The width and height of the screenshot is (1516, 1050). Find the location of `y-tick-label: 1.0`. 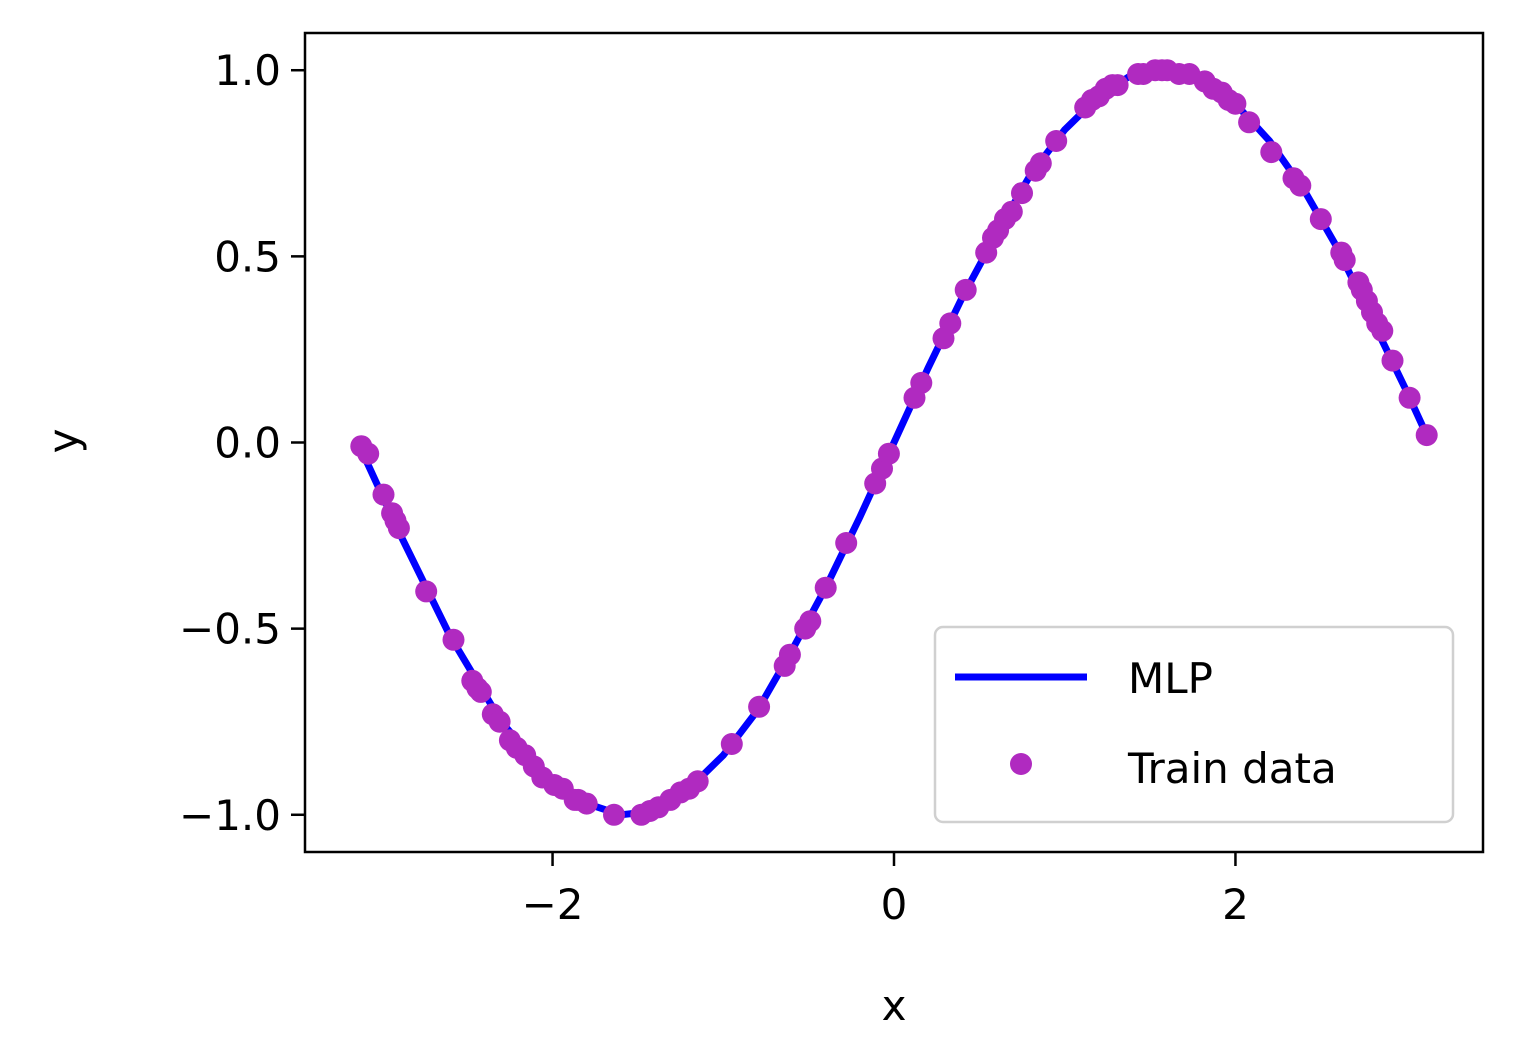

y-tick-label: 1.0 is located at coordinates (247, 70).